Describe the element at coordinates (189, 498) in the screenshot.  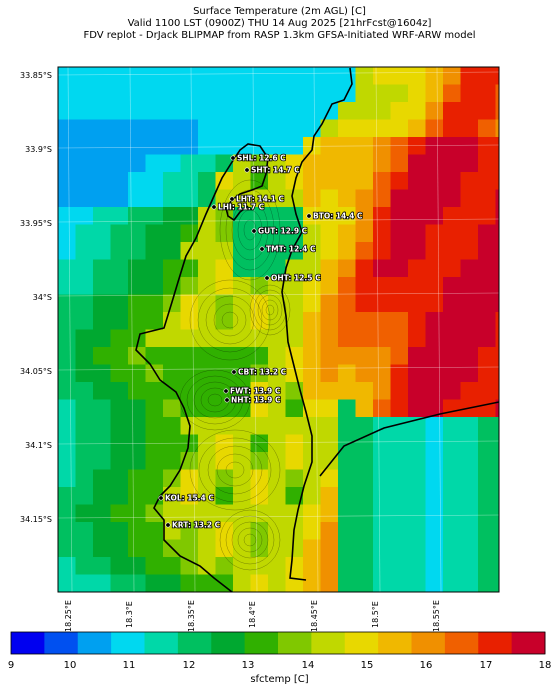
I see `site-label: KOL: 15.4 C` at that location.